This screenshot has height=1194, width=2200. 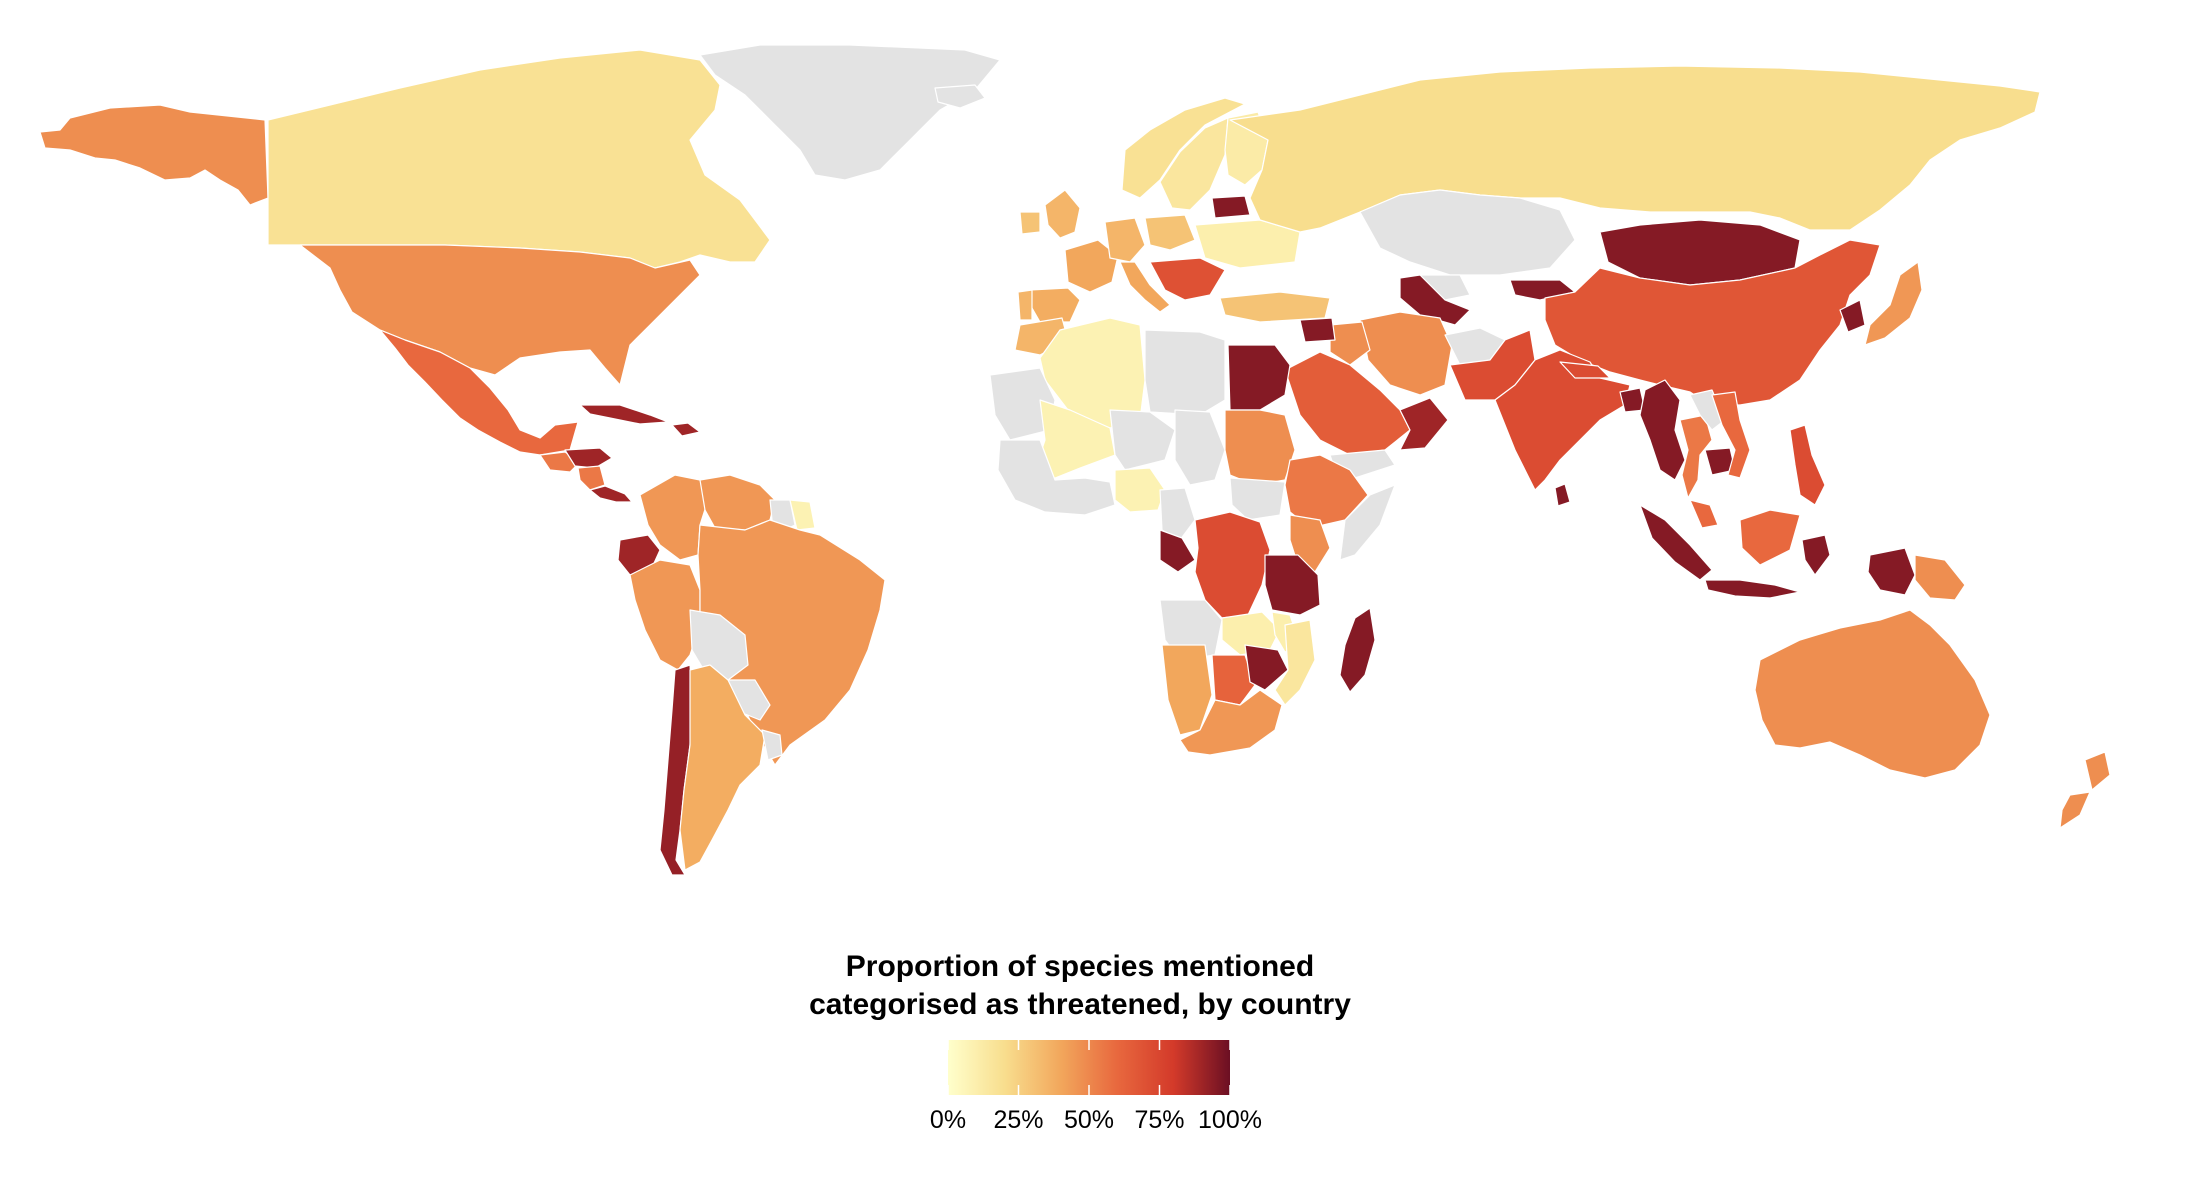 I want to click on region-norway, so click(x=1183, y=148).